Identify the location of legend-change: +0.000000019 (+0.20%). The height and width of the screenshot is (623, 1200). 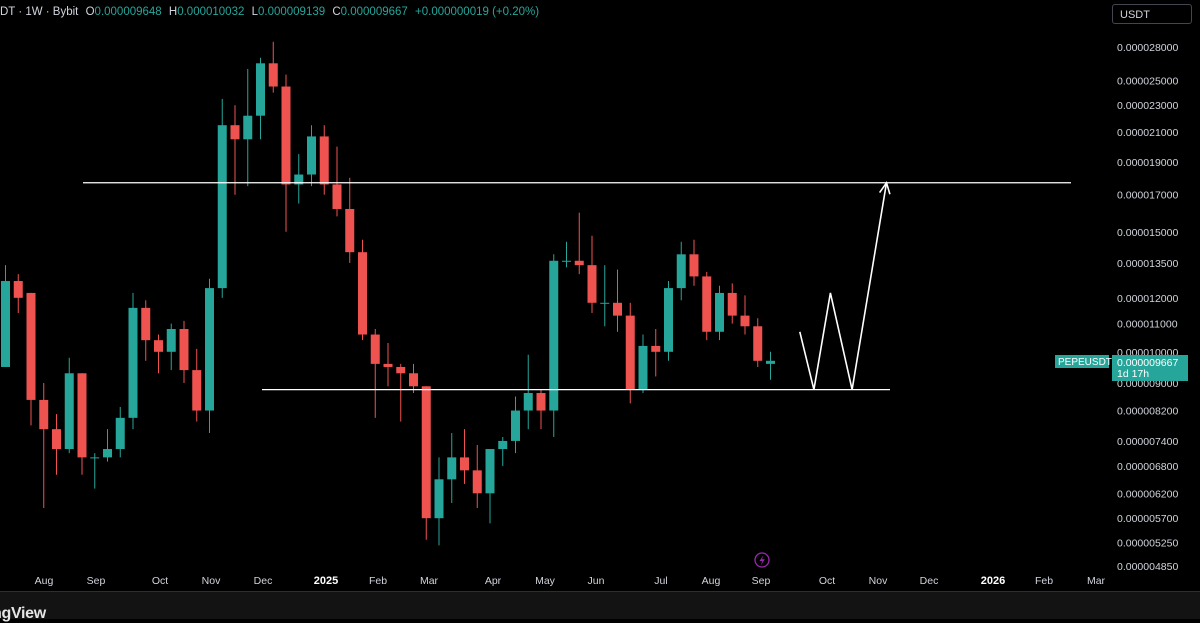
(477, 12).